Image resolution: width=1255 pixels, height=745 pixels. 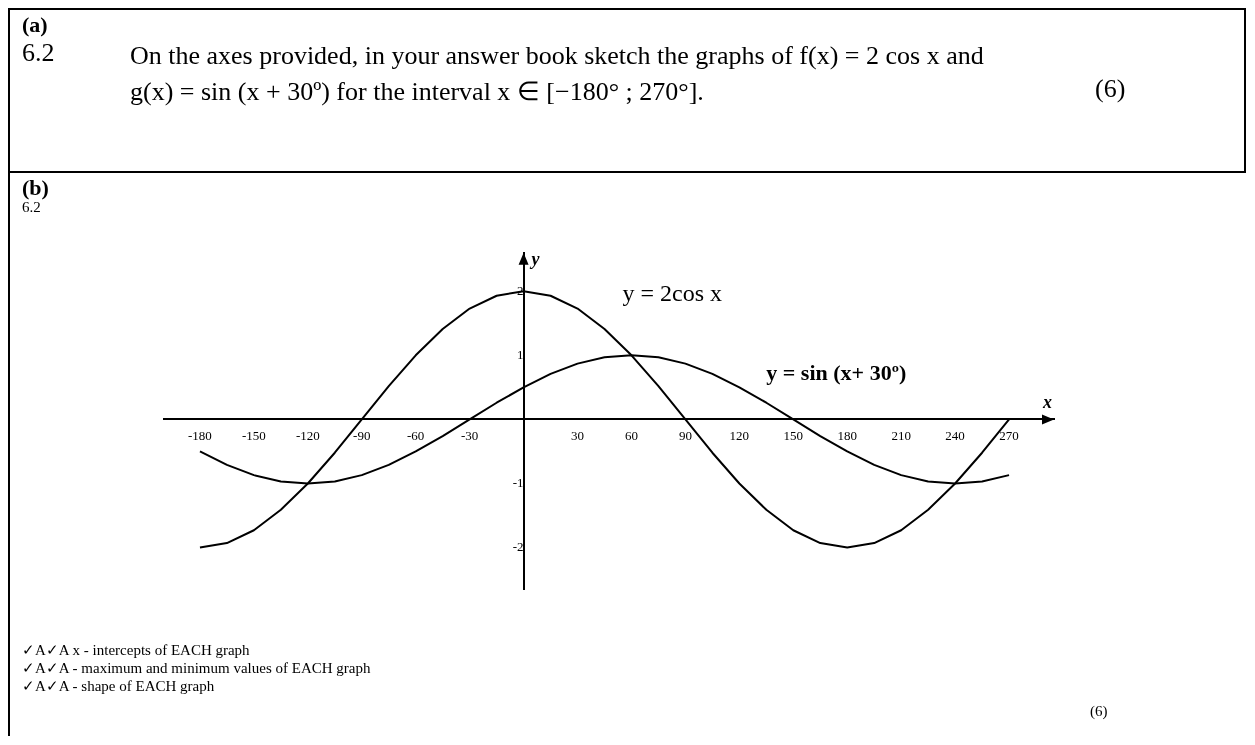 What do you see at coordinates (469, 435) in the screenshot?
I see `x-tick-label: -30` at bounding box center [469, 435].